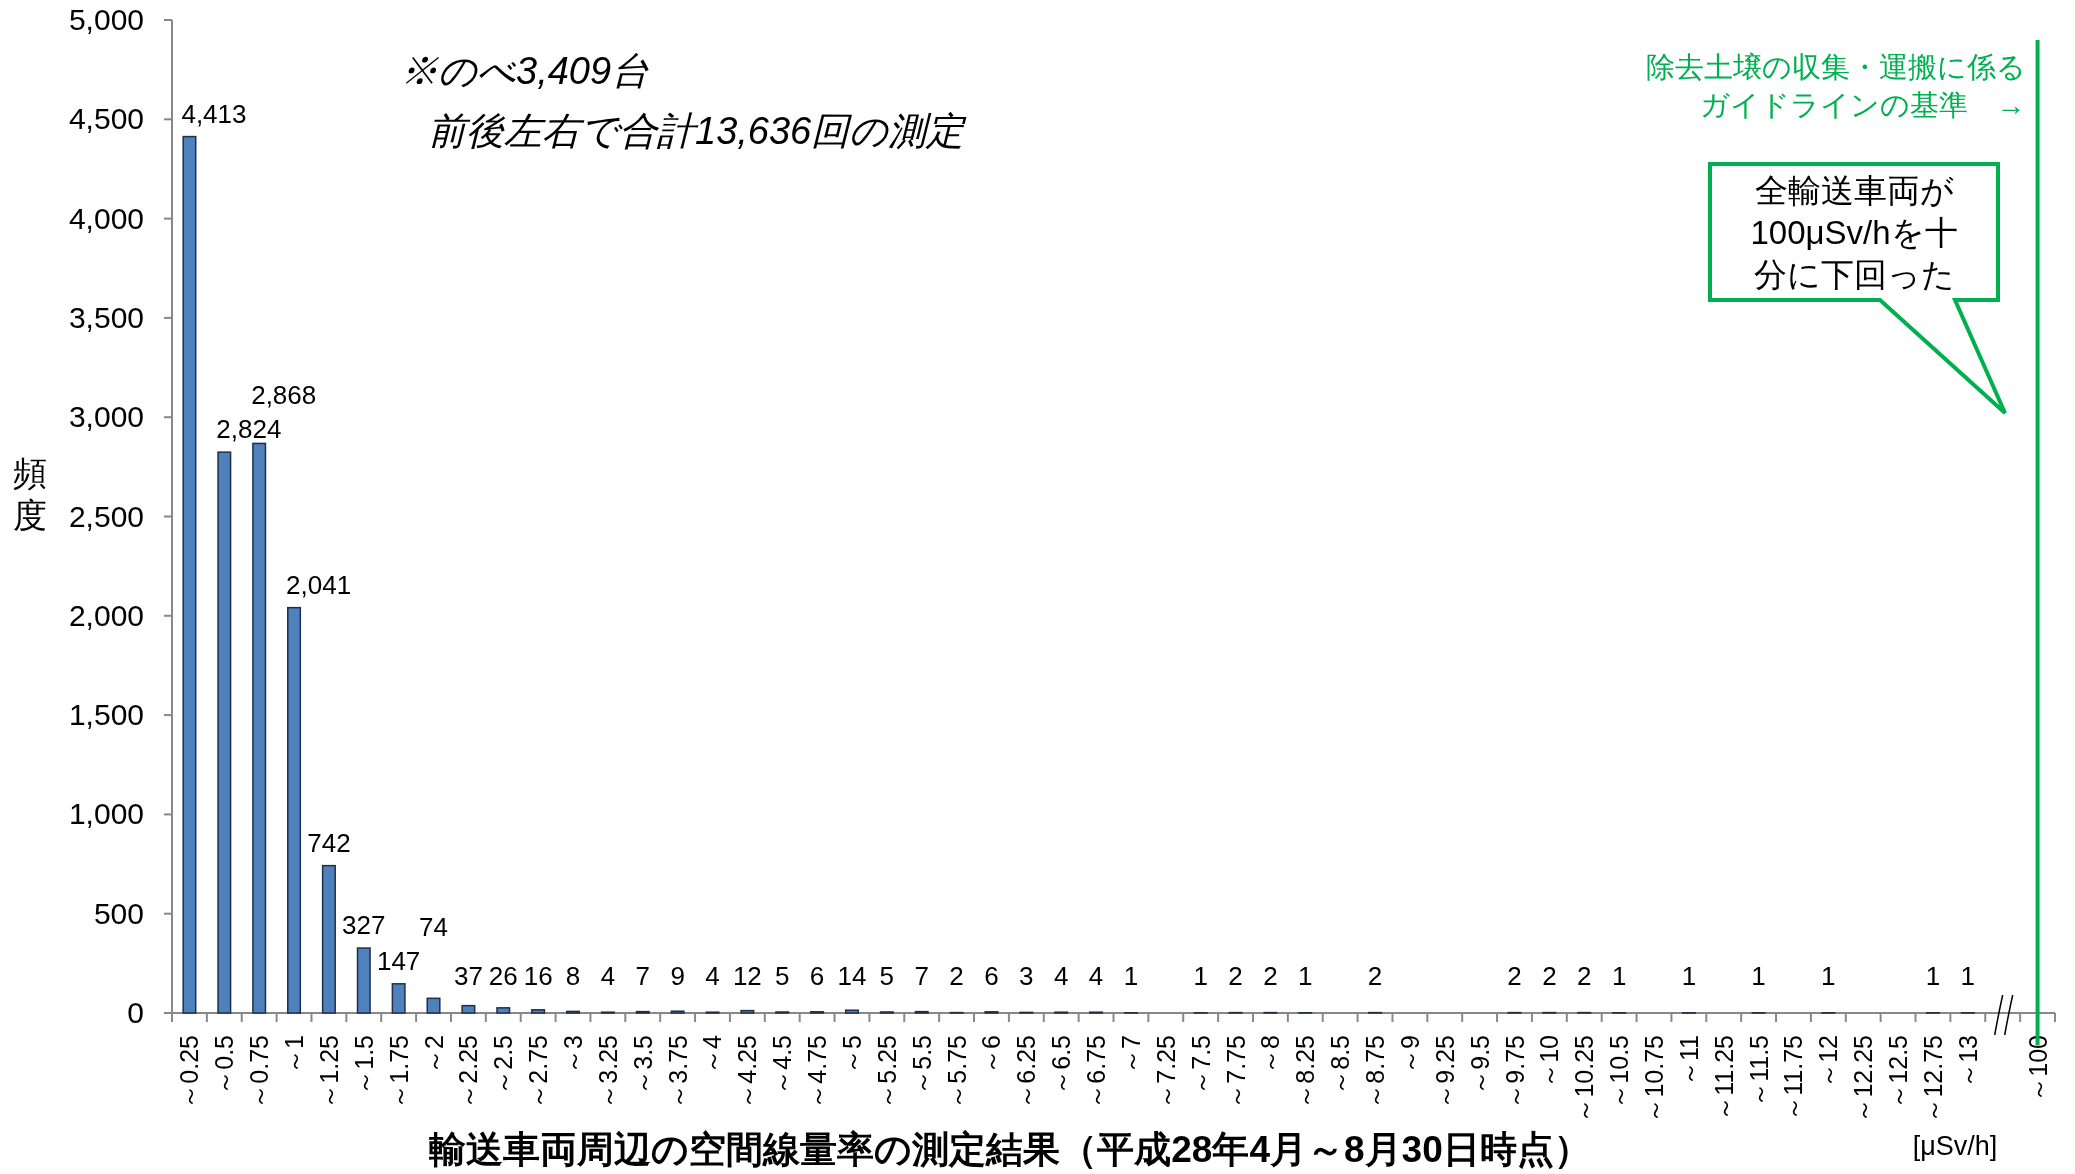 This screenshot has height=1174, width=2075. I want to click on data-label: 16, so click(538, 976).